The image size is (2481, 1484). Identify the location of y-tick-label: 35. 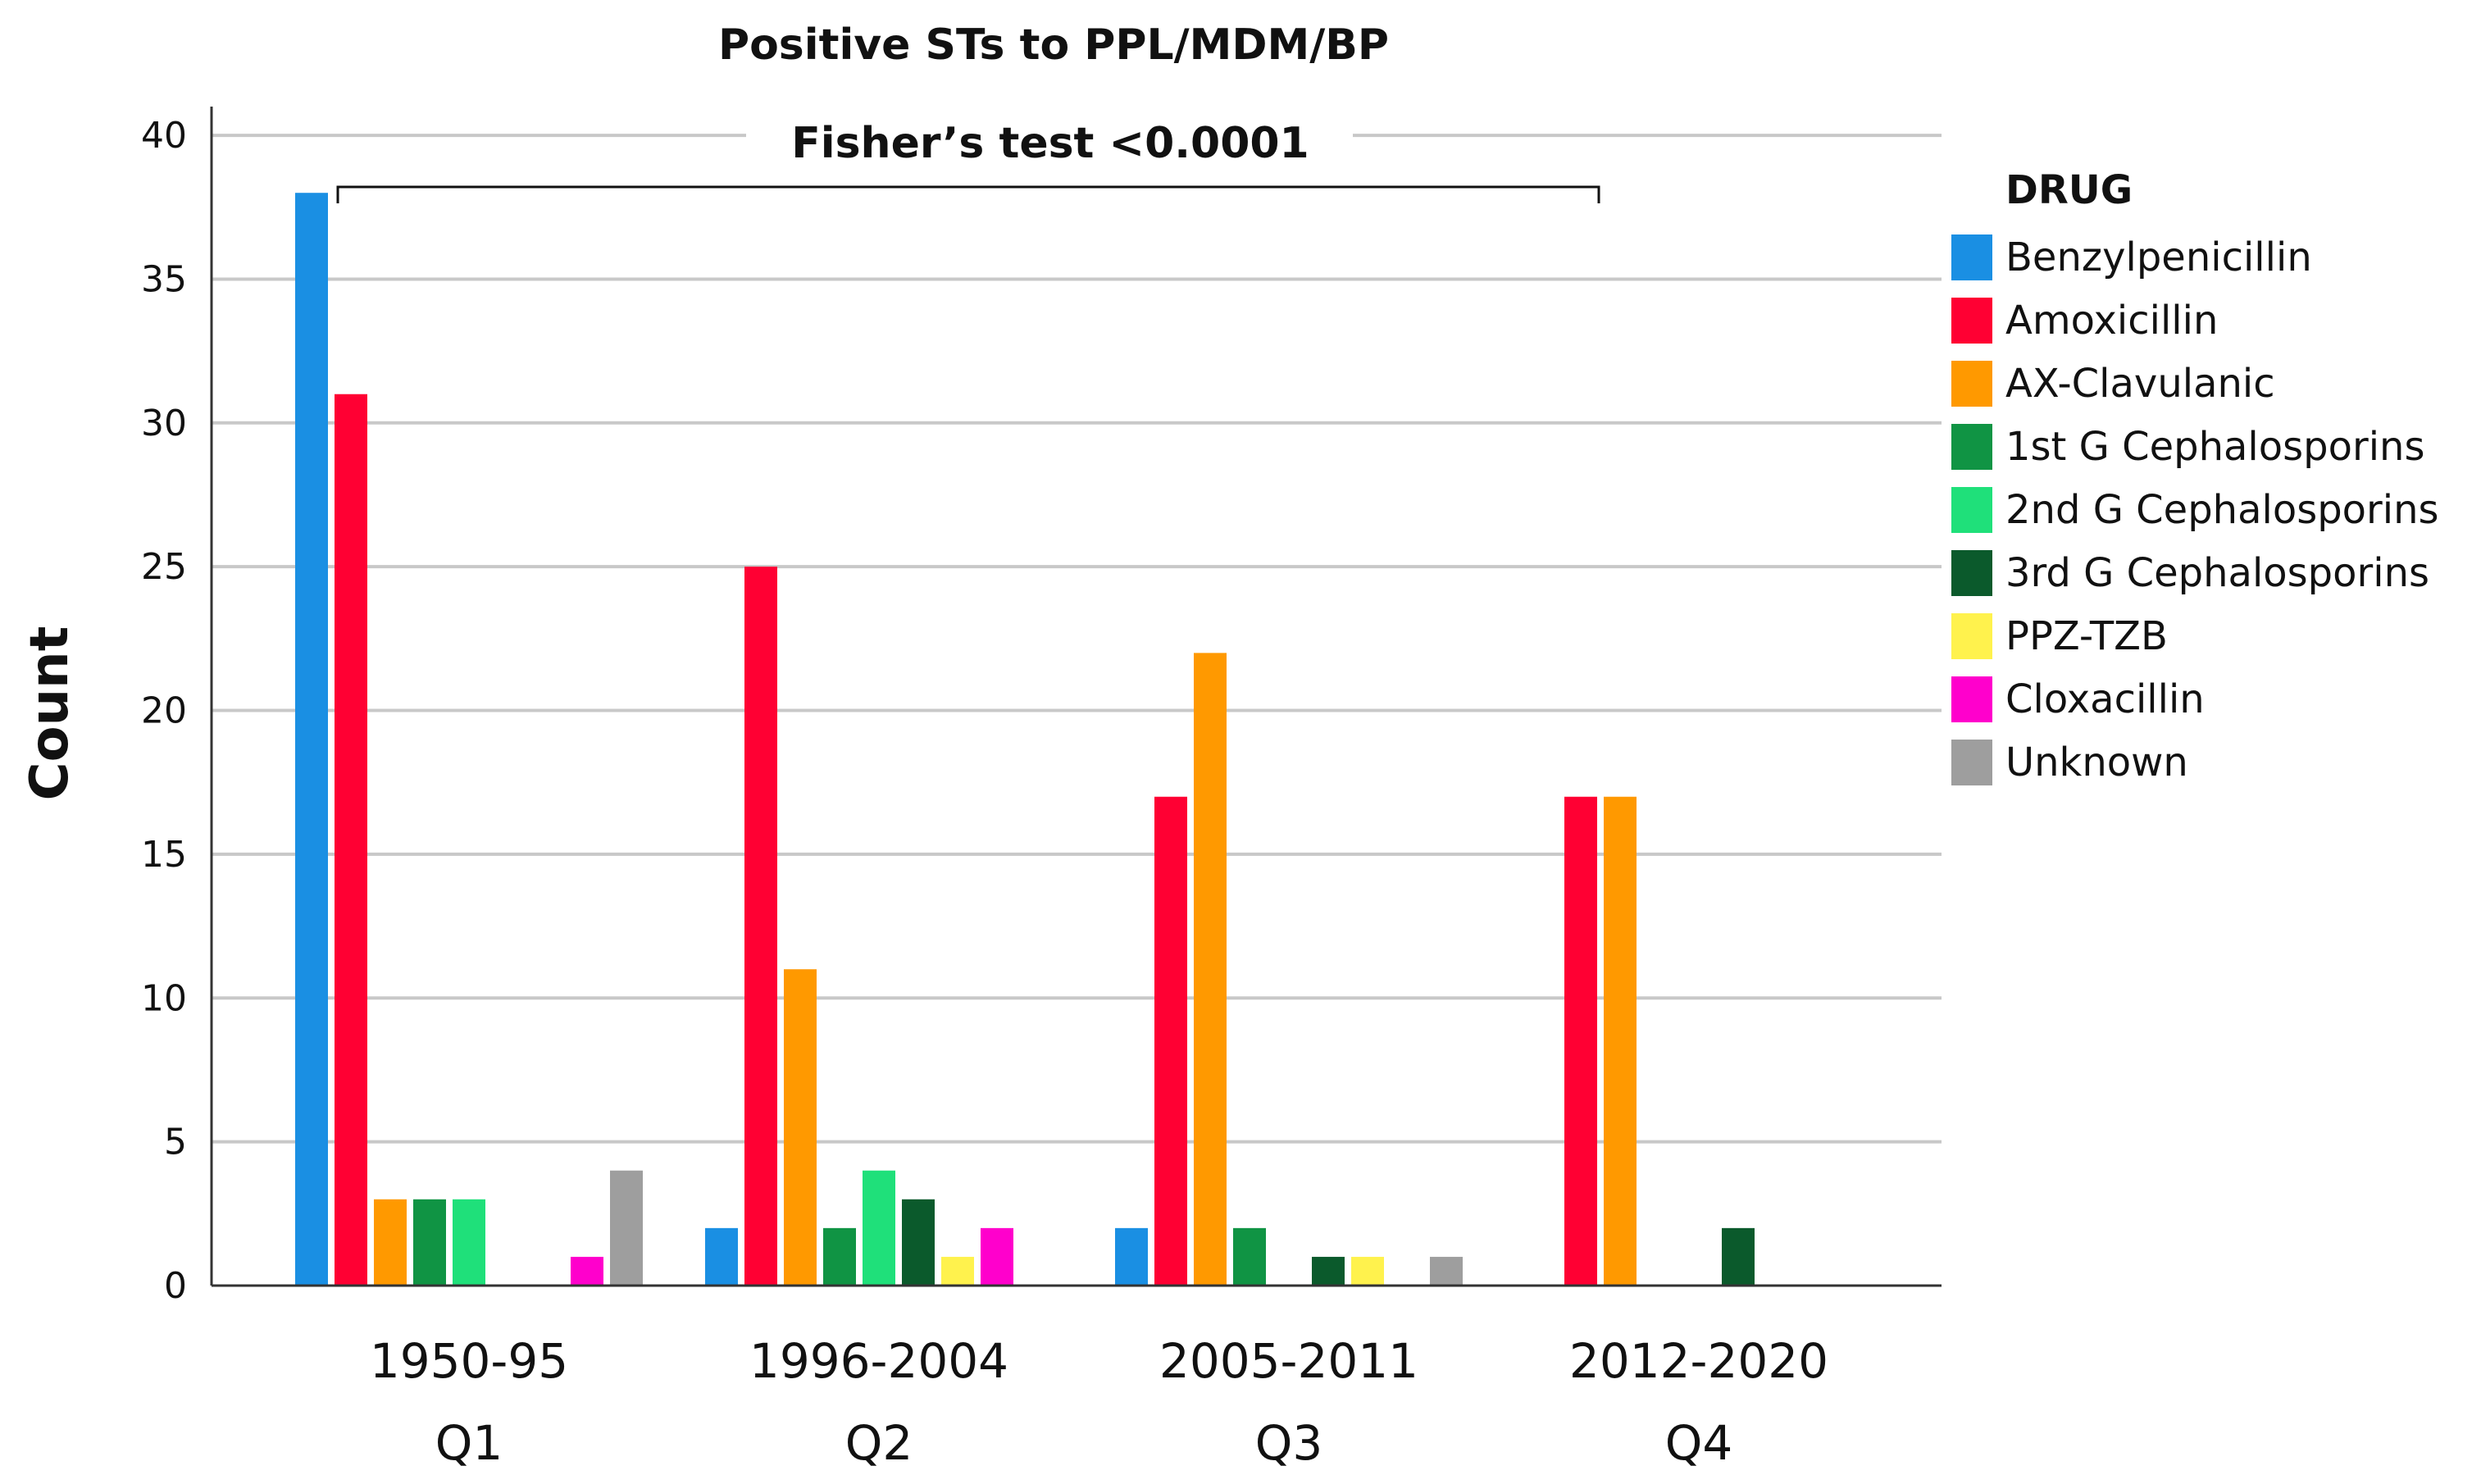
(164, 279).